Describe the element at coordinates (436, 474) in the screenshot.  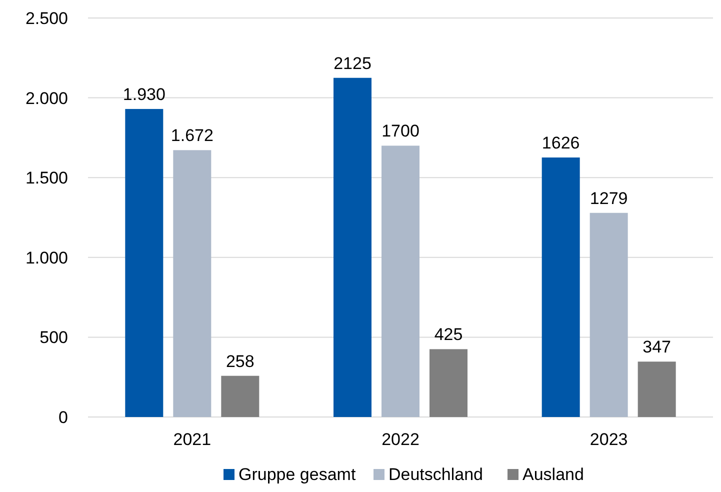
I see `legend-label: Deutschland` at that location.